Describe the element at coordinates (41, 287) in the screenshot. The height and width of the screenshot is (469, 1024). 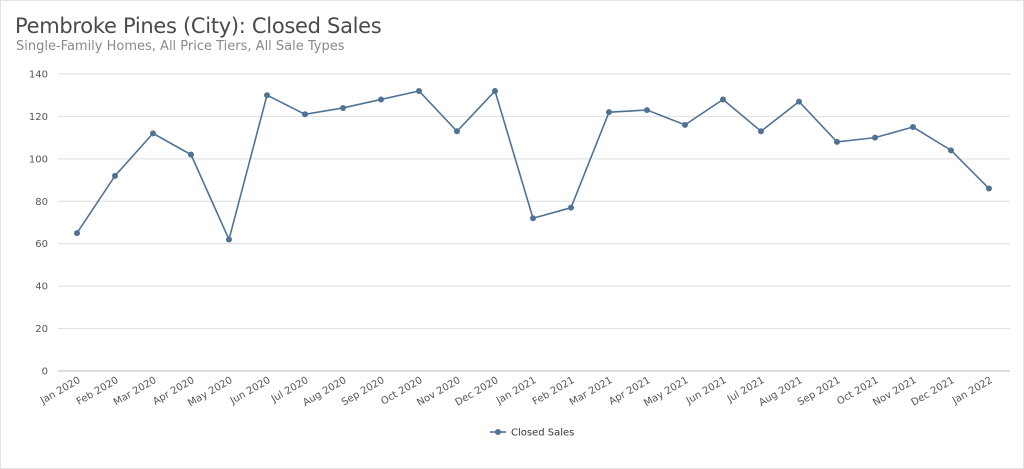
I see `y-tick-label: 40` at that location.